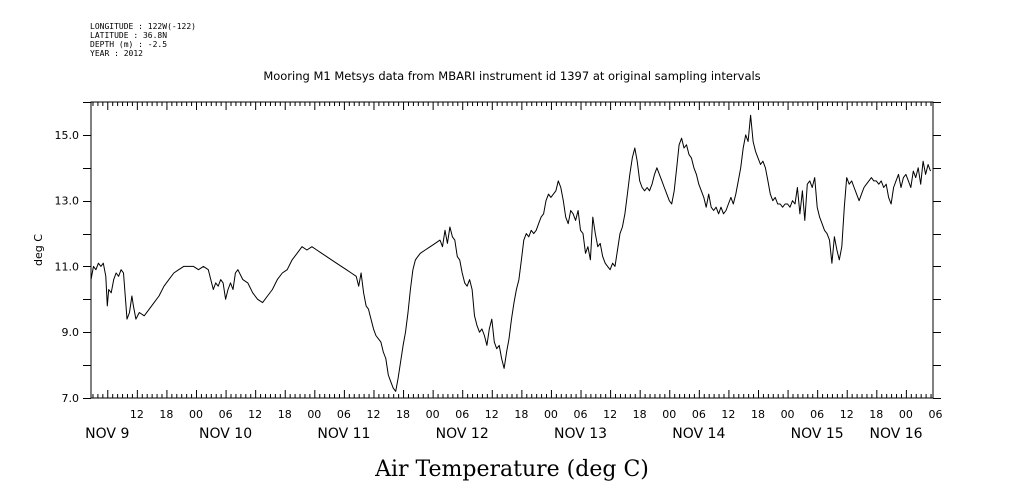 The width and height of the screenshot is (1009, 504). Describe the element at coordinates (580, 434) in the screenshot. I see `date-label: NOV 13` at that location.